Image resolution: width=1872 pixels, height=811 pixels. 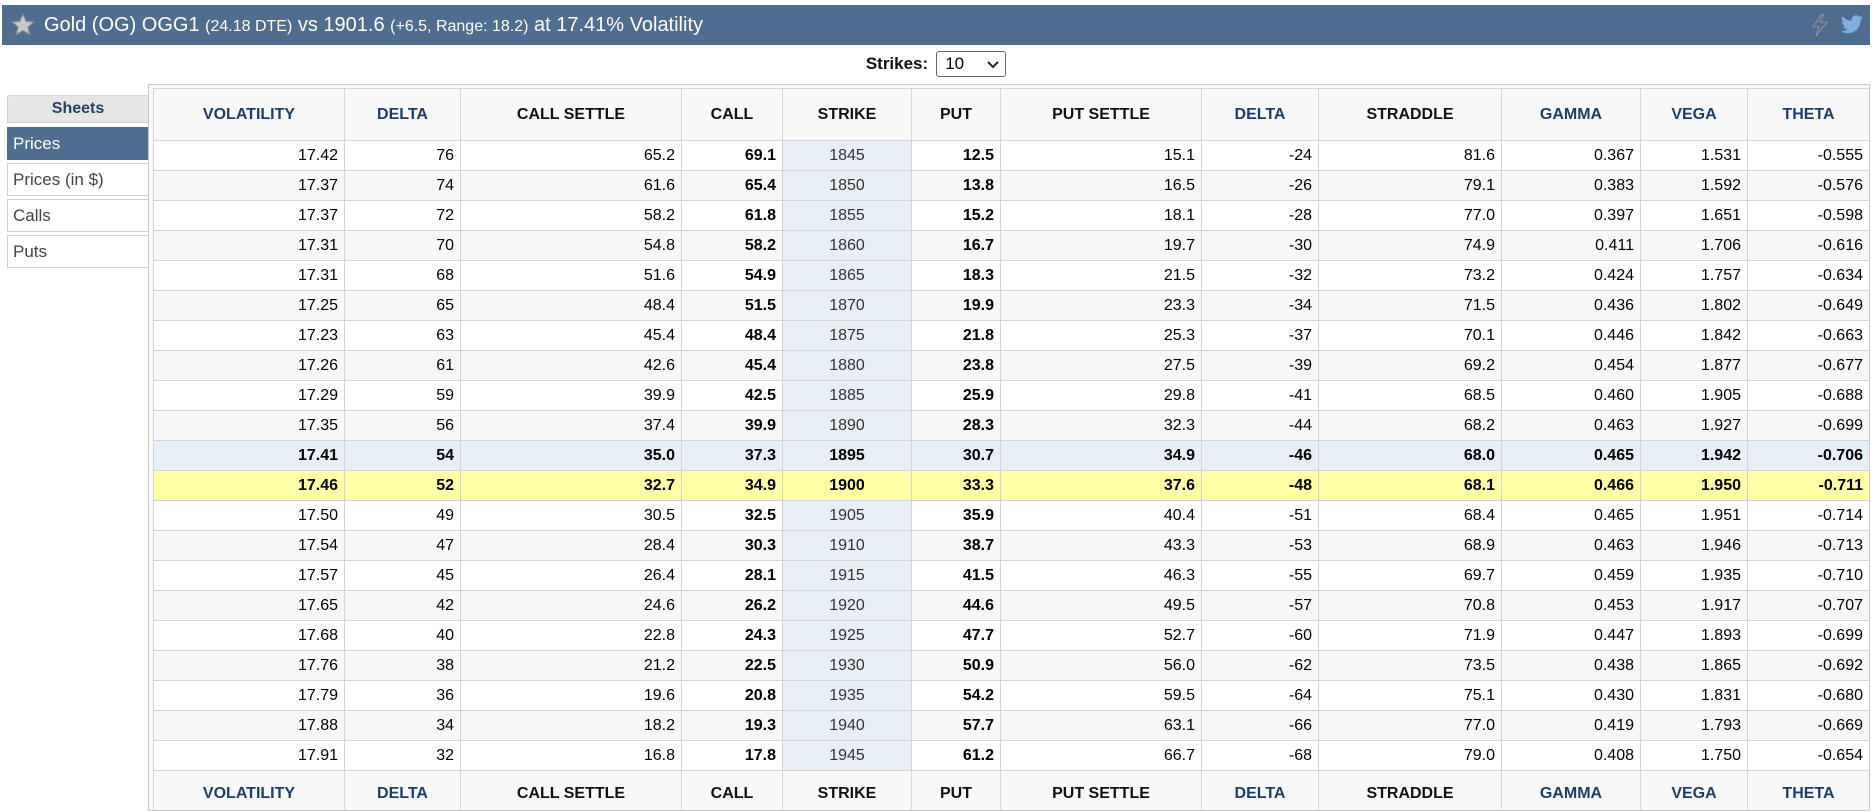 What do you see at coordinates (1260, 545) in the screenshot?
I see `cell-delta-put: -53` at bounding box center [1260, 545].